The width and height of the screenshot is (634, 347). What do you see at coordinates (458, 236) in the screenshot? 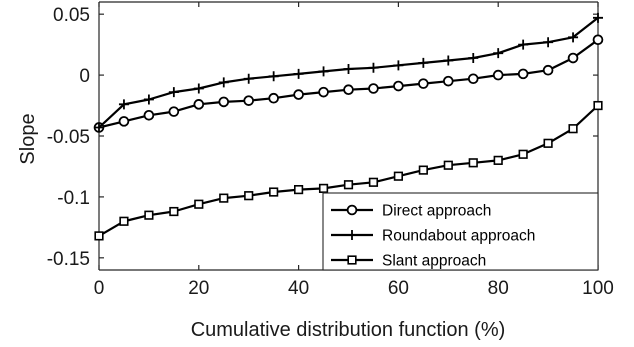
I see `legend-label-roundabout-approach: Roundabout approach` at bounding box center [458, 236].